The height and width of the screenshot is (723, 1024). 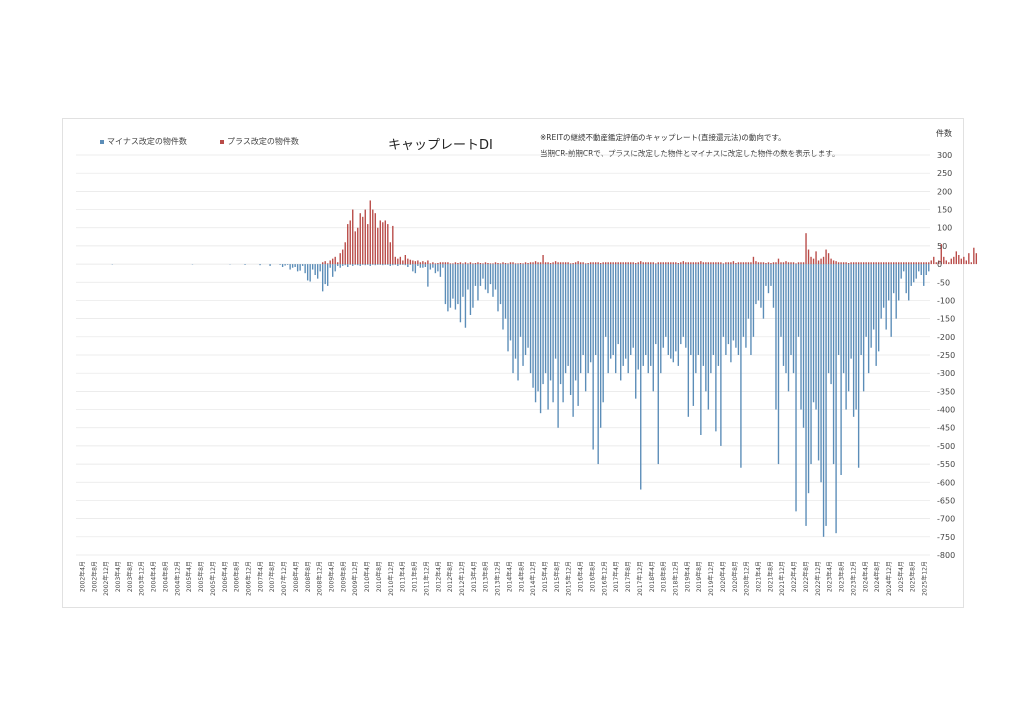 What do you see at coordinates (102, 141) in the screenshot?
I see `legend-swatch-minus` at bounding box center [102, 141].